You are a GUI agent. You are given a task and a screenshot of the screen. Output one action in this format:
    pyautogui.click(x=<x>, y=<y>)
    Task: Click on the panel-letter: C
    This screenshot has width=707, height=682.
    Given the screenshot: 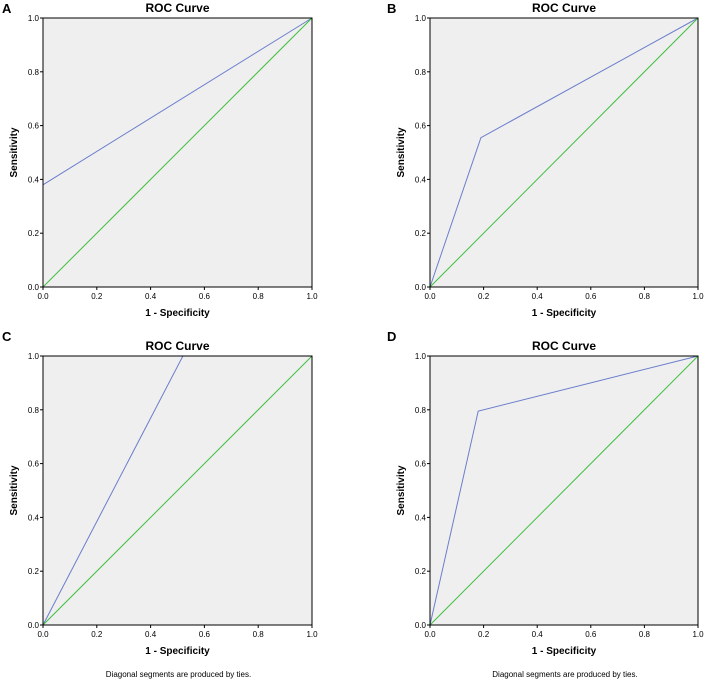 What is the action you would take?
    pyautogui.click(x=7, y=336)
    